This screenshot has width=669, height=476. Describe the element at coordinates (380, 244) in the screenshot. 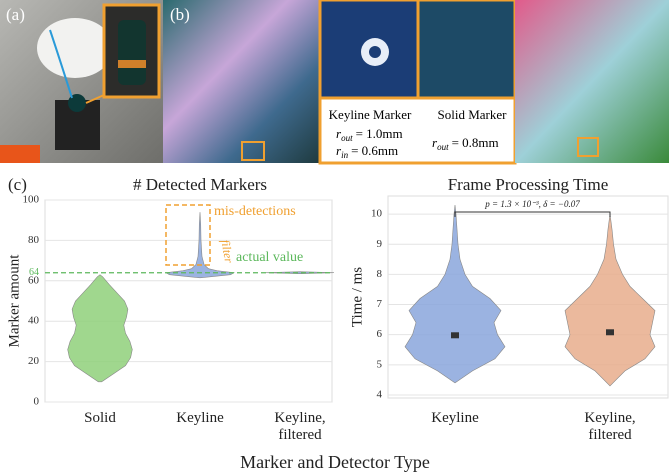

I see `y-tick-label: 9` at that location.